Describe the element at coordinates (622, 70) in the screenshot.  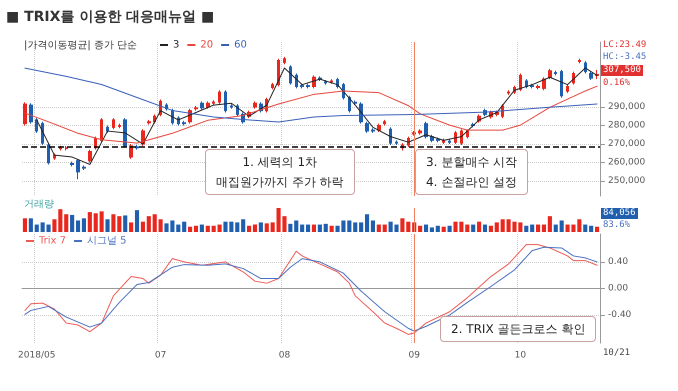
I see `text: 307,500` at that location.